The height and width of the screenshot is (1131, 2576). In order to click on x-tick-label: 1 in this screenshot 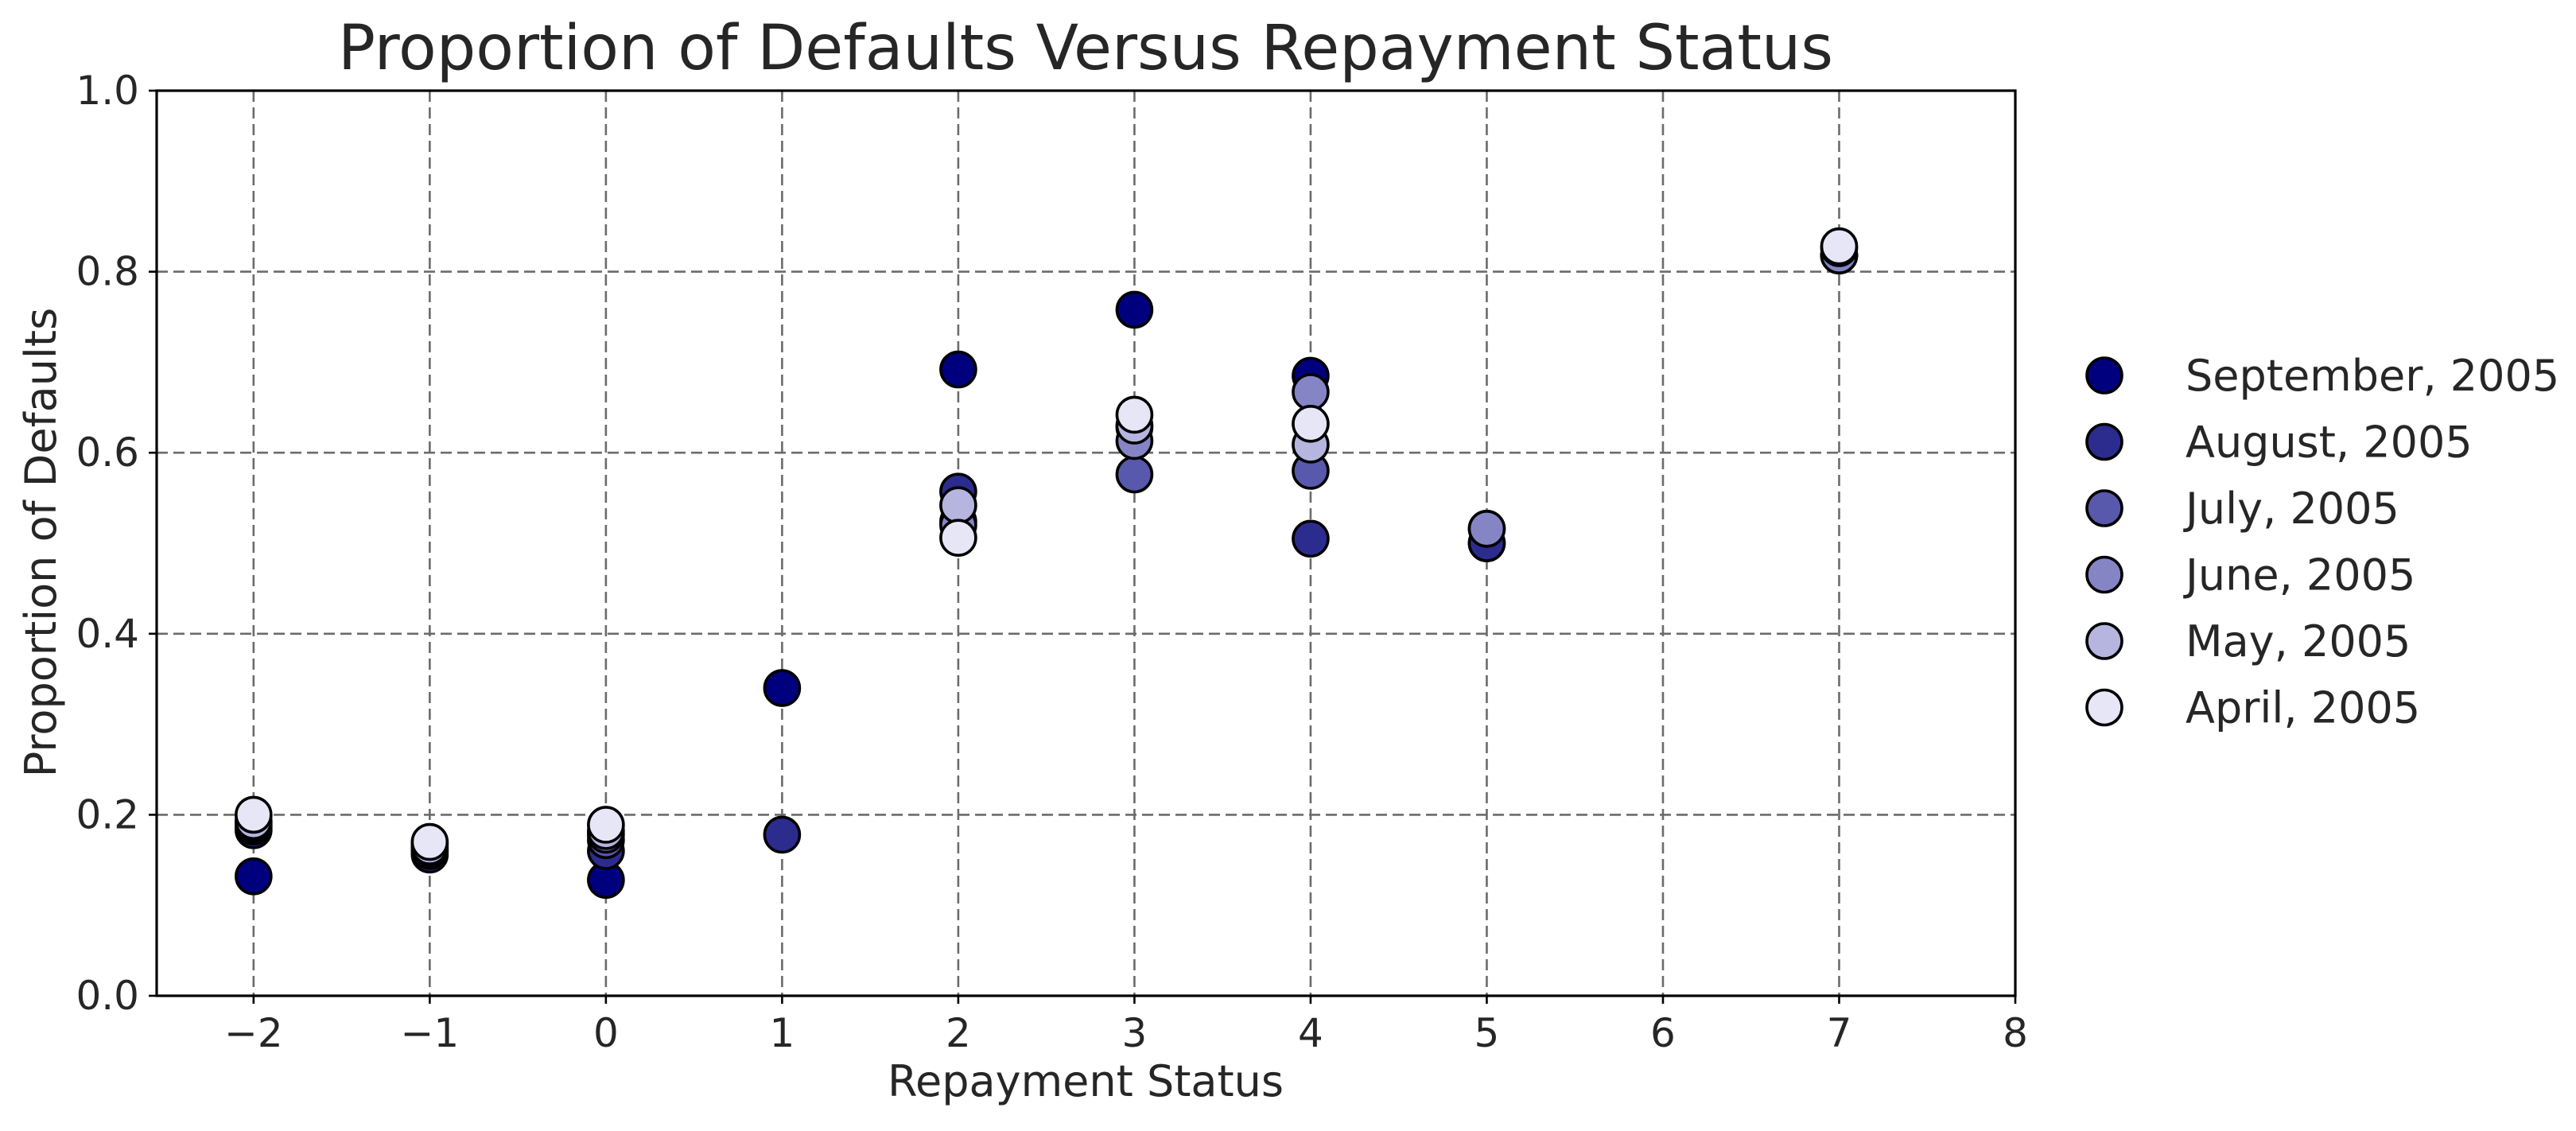, I will do `click(782, 1033)`.